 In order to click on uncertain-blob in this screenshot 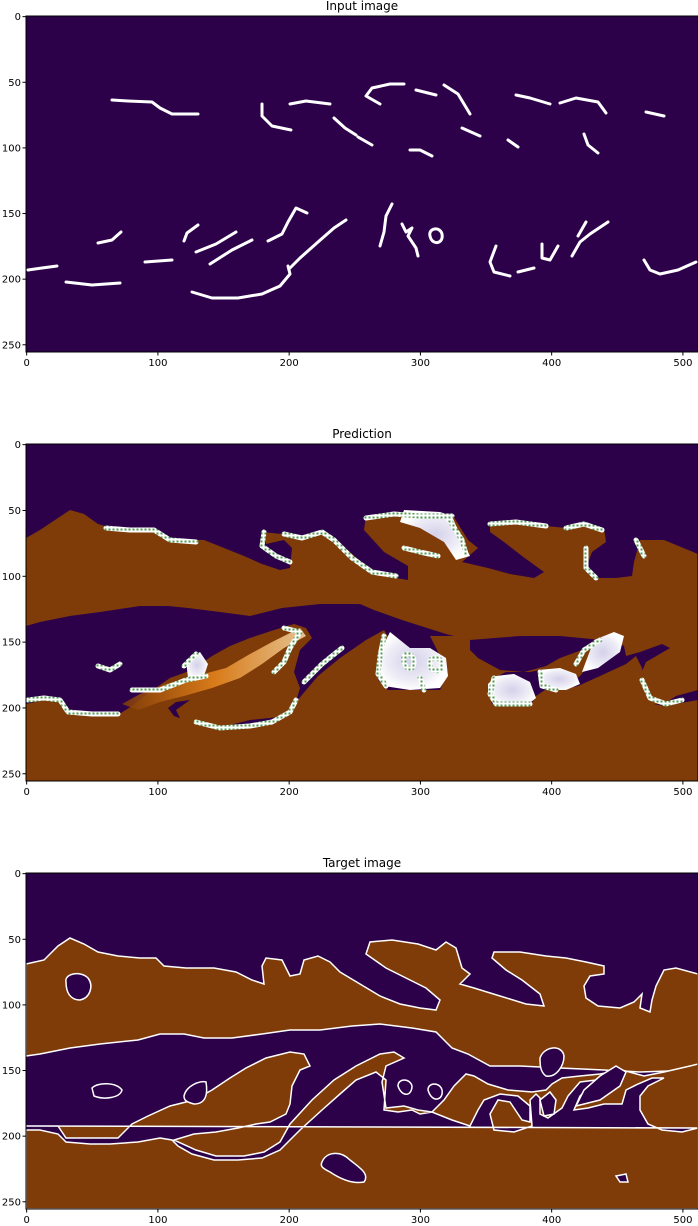, I will do `click(512, 690)`.